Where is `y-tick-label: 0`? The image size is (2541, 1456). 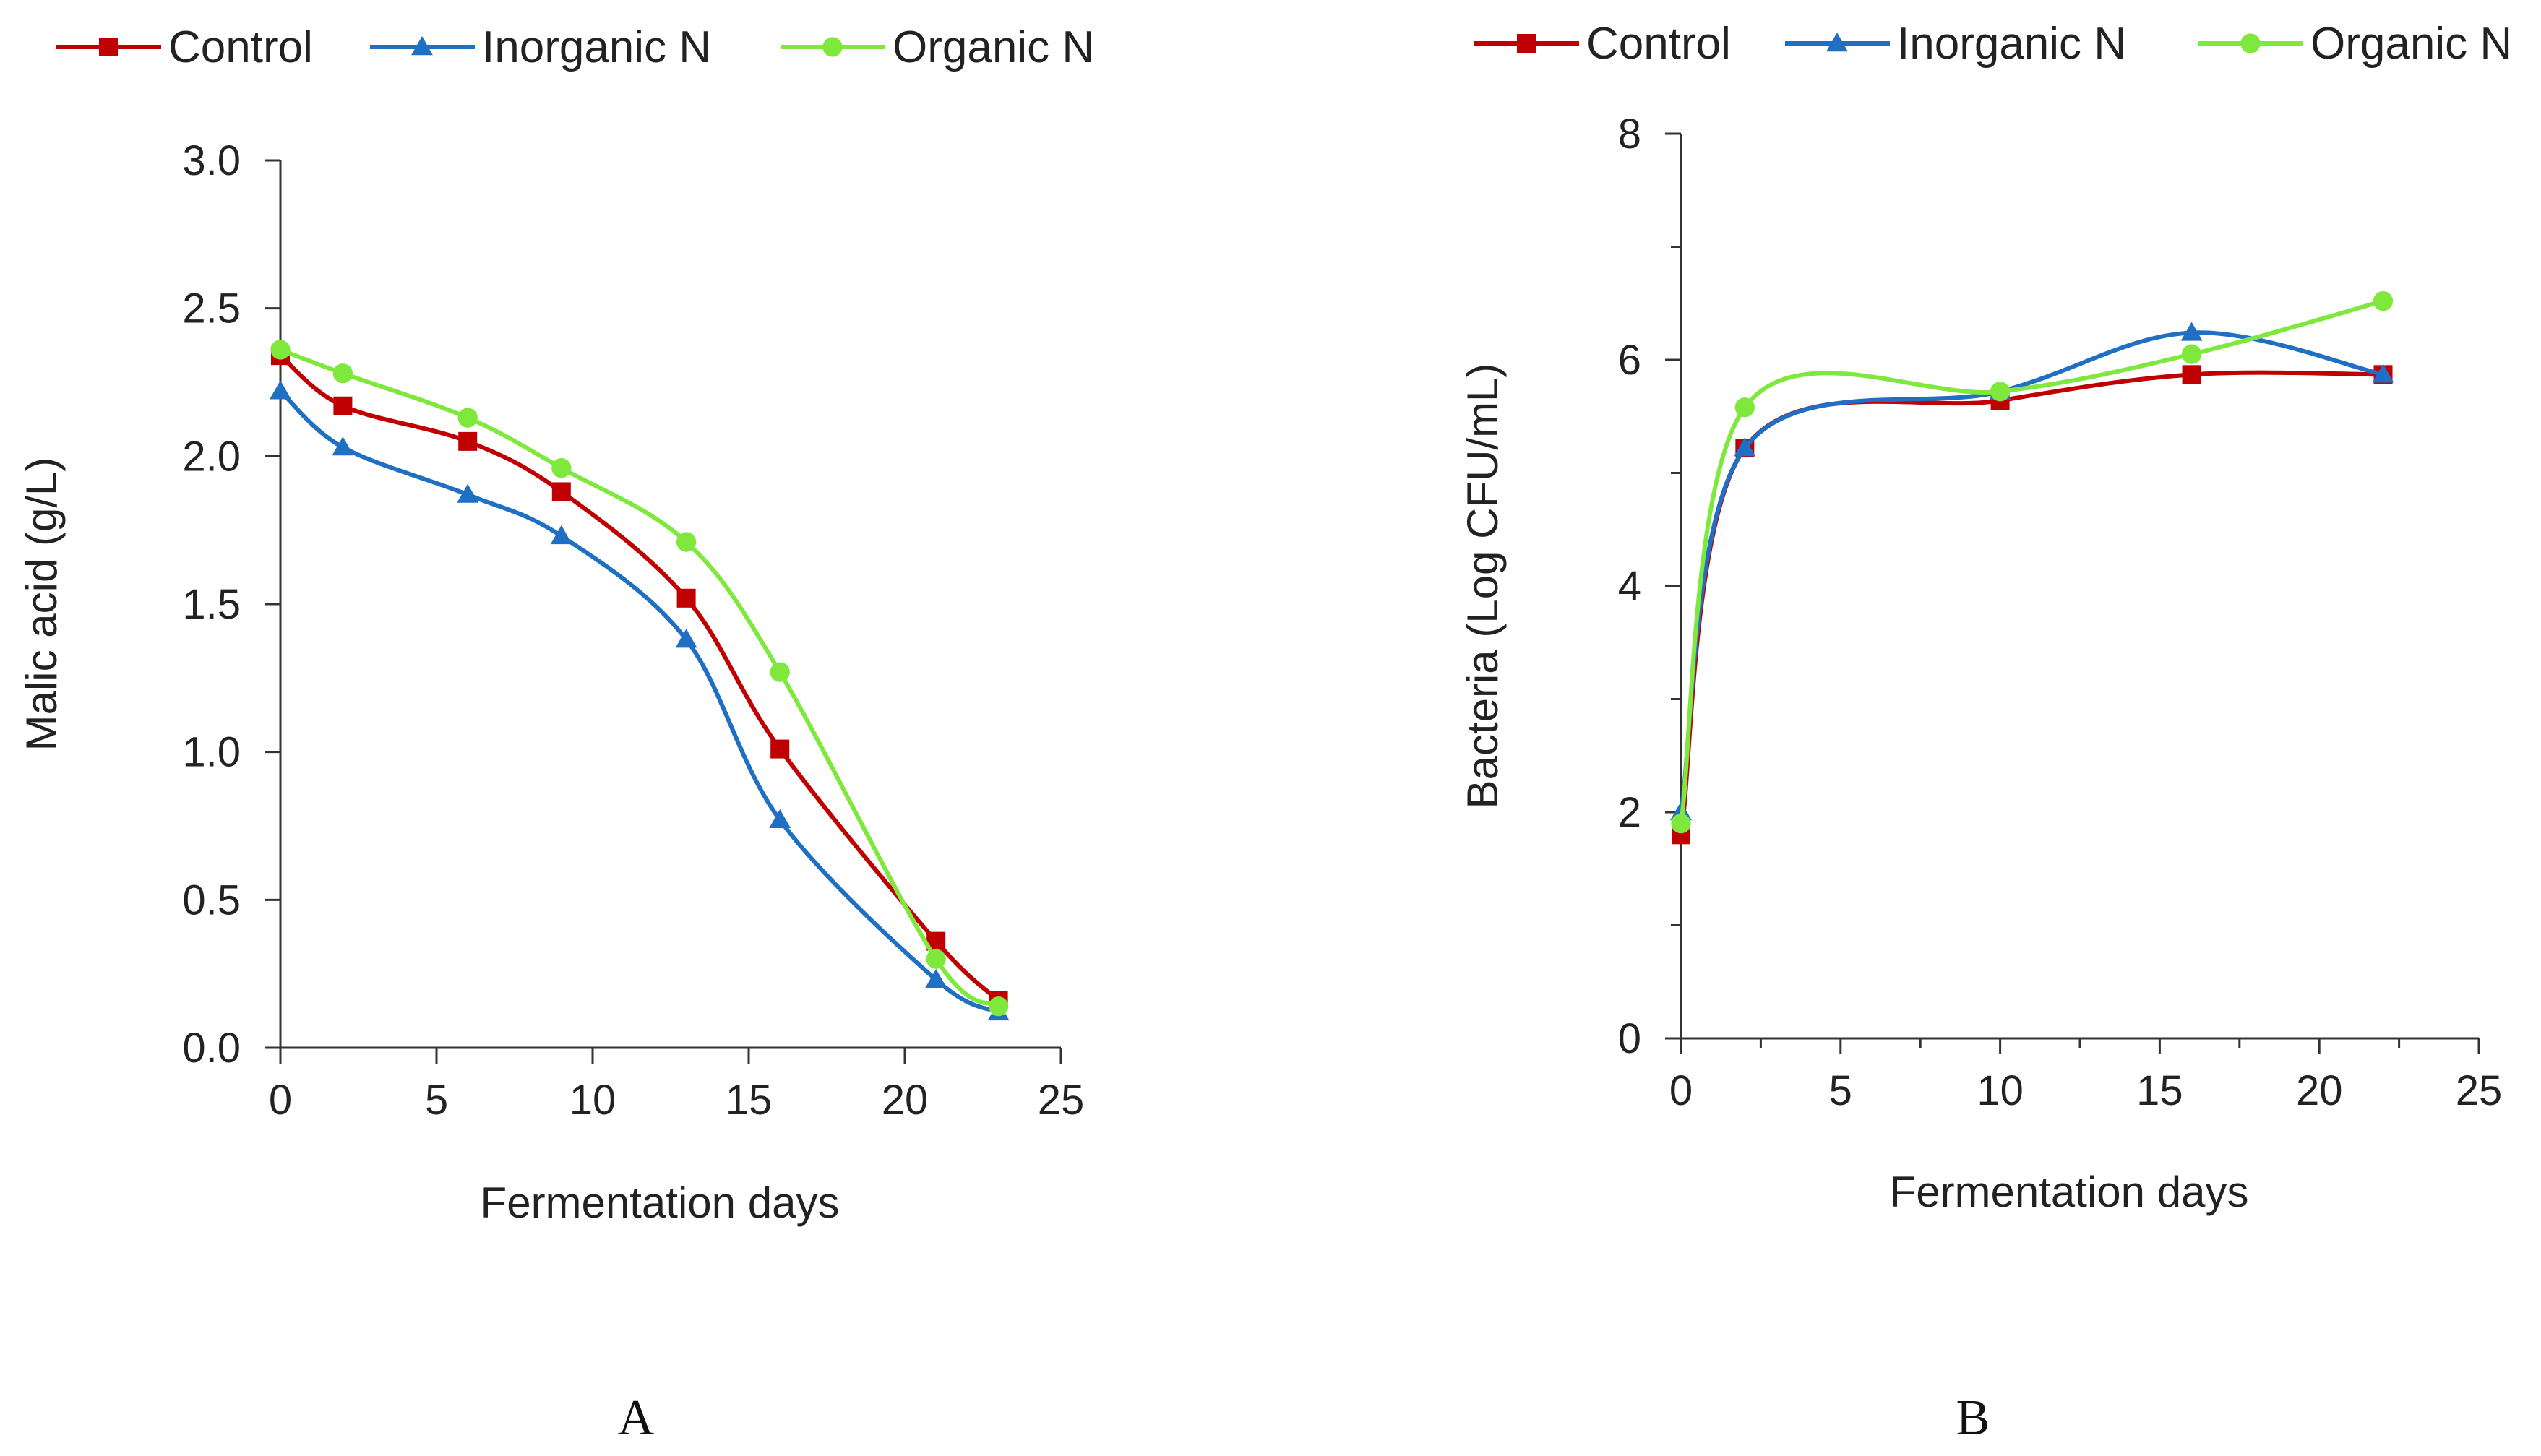
y-tick-label: 0 is located at coordinates (1629, 1038).